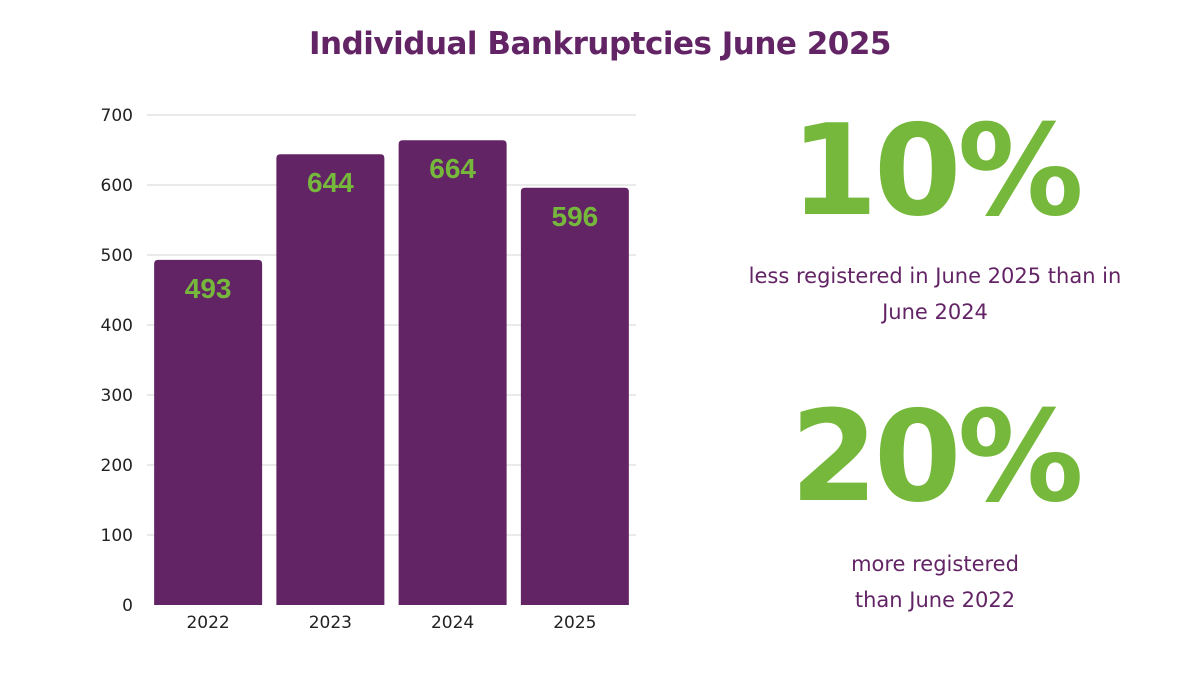  What do you see at coordinates (937, 170) in the screenshot?
I see `stat-value-decrease: 10%` at bounding box center [937, 170].